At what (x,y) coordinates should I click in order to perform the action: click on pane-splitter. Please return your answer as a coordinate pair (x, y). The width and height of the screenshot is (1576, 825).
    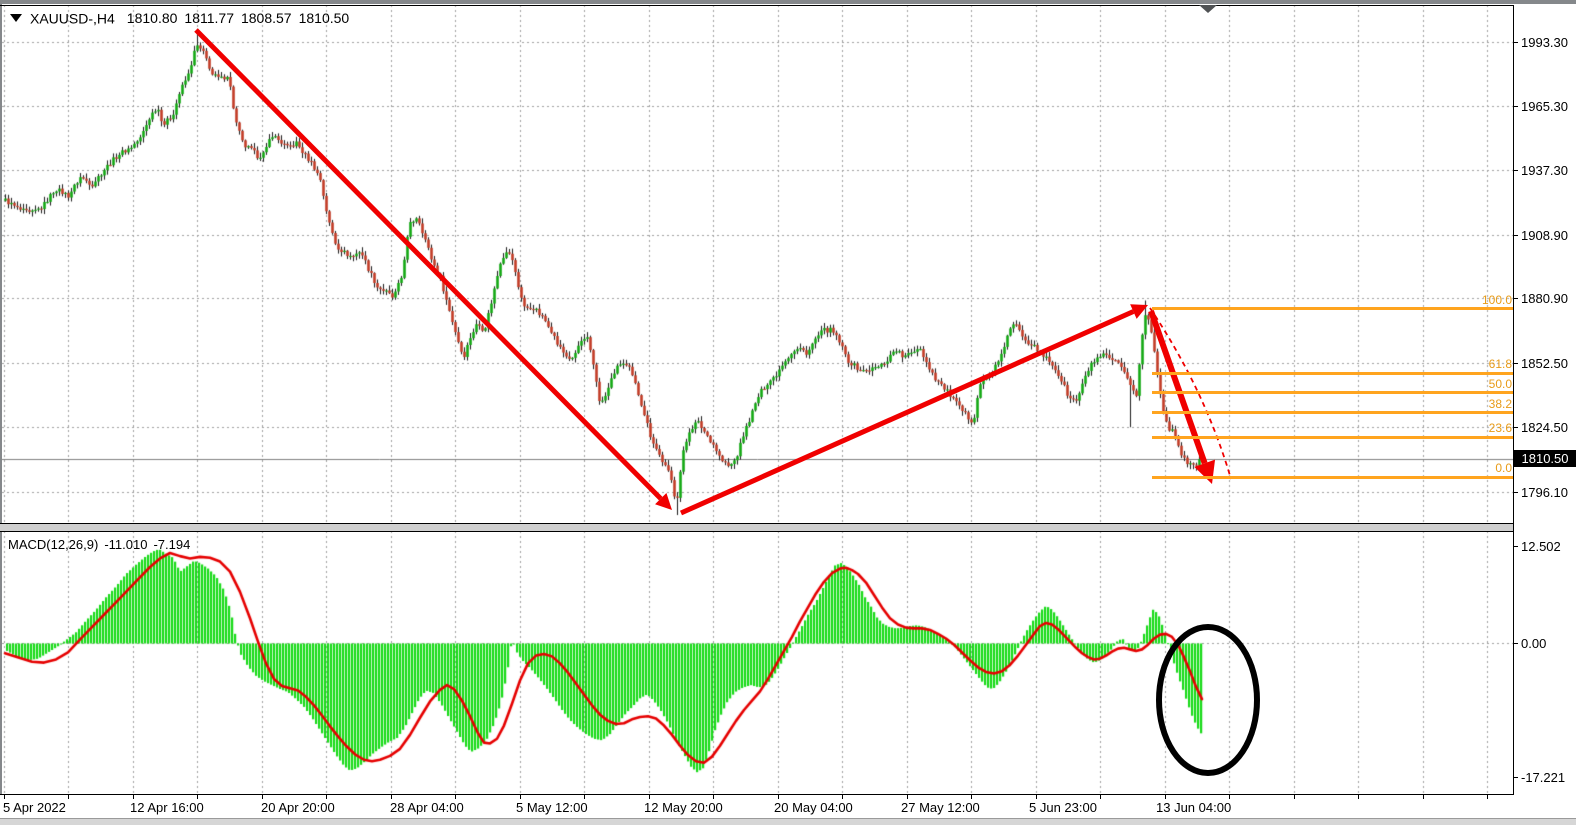
    Looking at the image, I should click on (757, 527).